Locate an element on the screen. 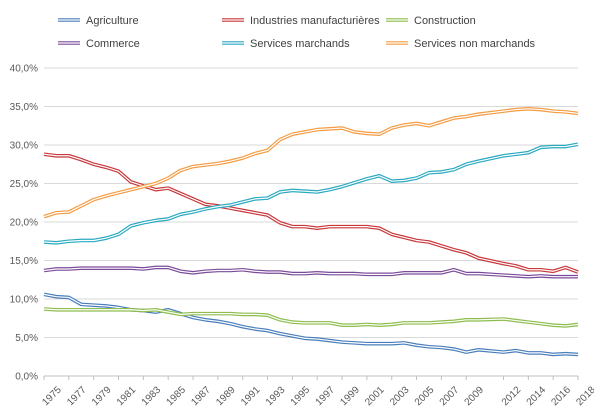 The image size is (594, 415). x-tick-label: 1993 is located at coordinates (276, 396).